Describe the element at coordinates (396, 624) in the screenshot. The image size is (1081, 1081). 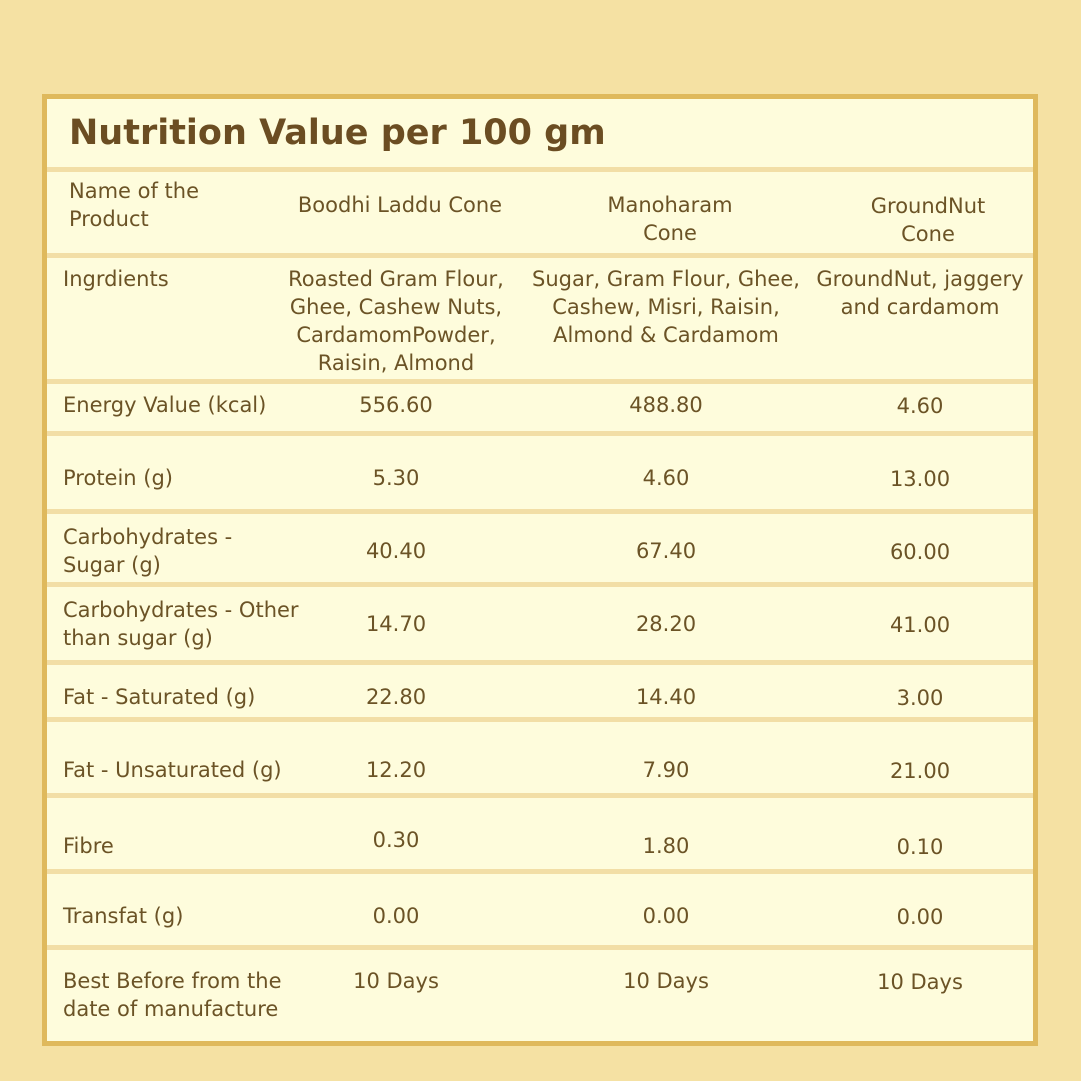
I see `value-cell: 14.70` at that location.